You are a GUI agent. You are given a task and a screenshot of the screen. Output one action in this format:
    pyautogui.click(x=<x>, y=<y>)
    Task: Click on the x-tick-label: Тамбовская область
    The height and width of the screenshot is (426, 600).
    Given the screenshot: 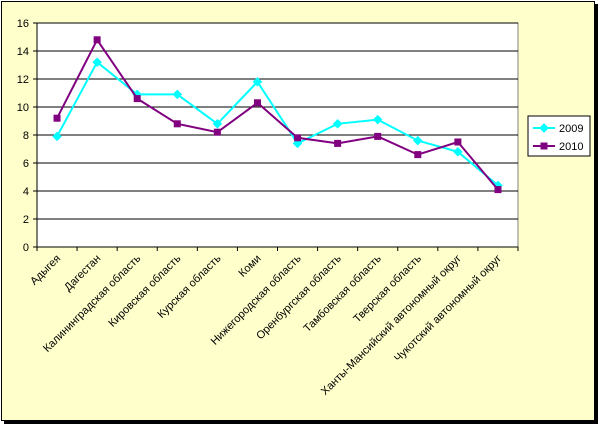 What is the action you would take?
    pyautogui.click(x=343, y=293)
    